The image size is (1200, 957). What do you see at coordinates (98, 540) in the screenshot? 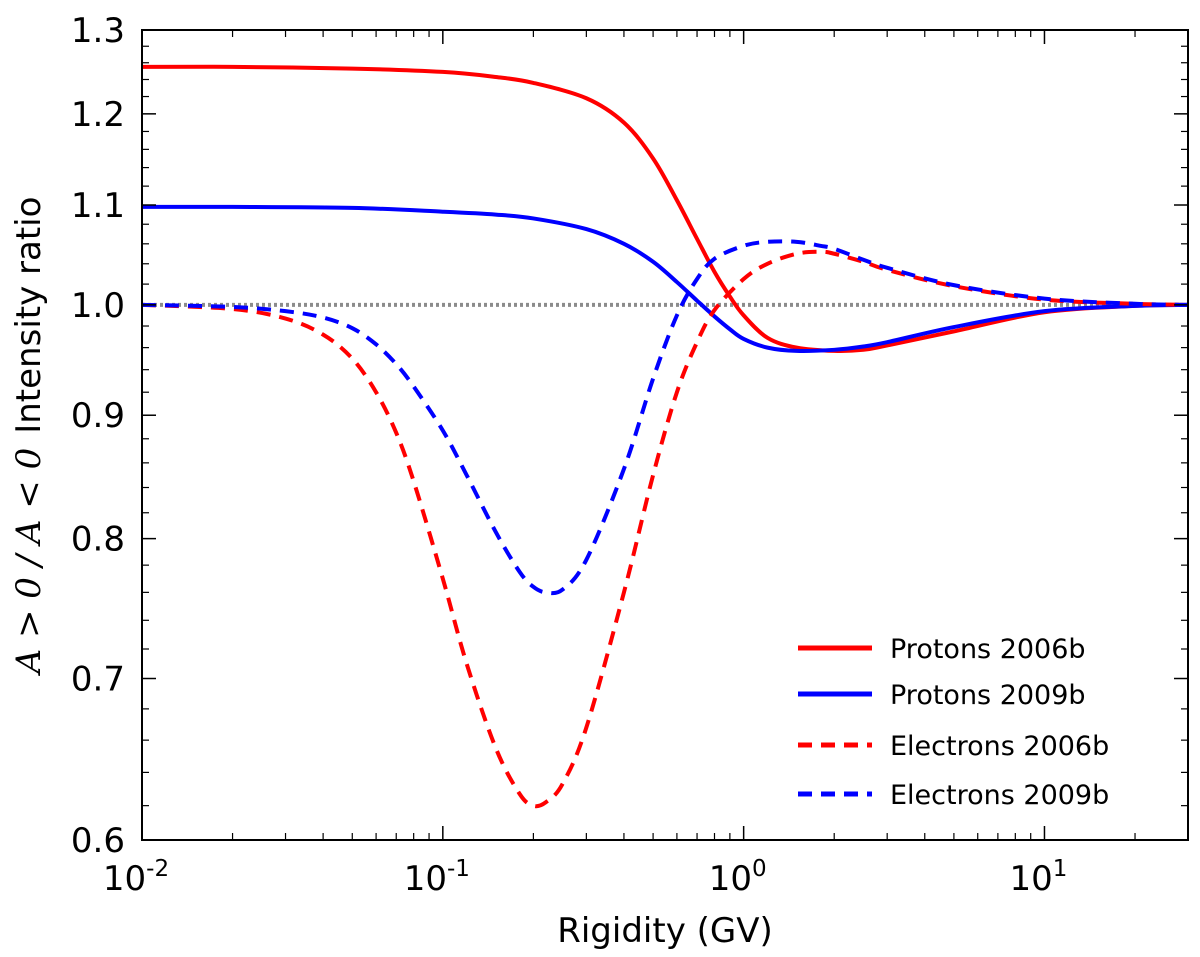
I see `y-tick-label: 0.8` at bounding box center [98, 540].